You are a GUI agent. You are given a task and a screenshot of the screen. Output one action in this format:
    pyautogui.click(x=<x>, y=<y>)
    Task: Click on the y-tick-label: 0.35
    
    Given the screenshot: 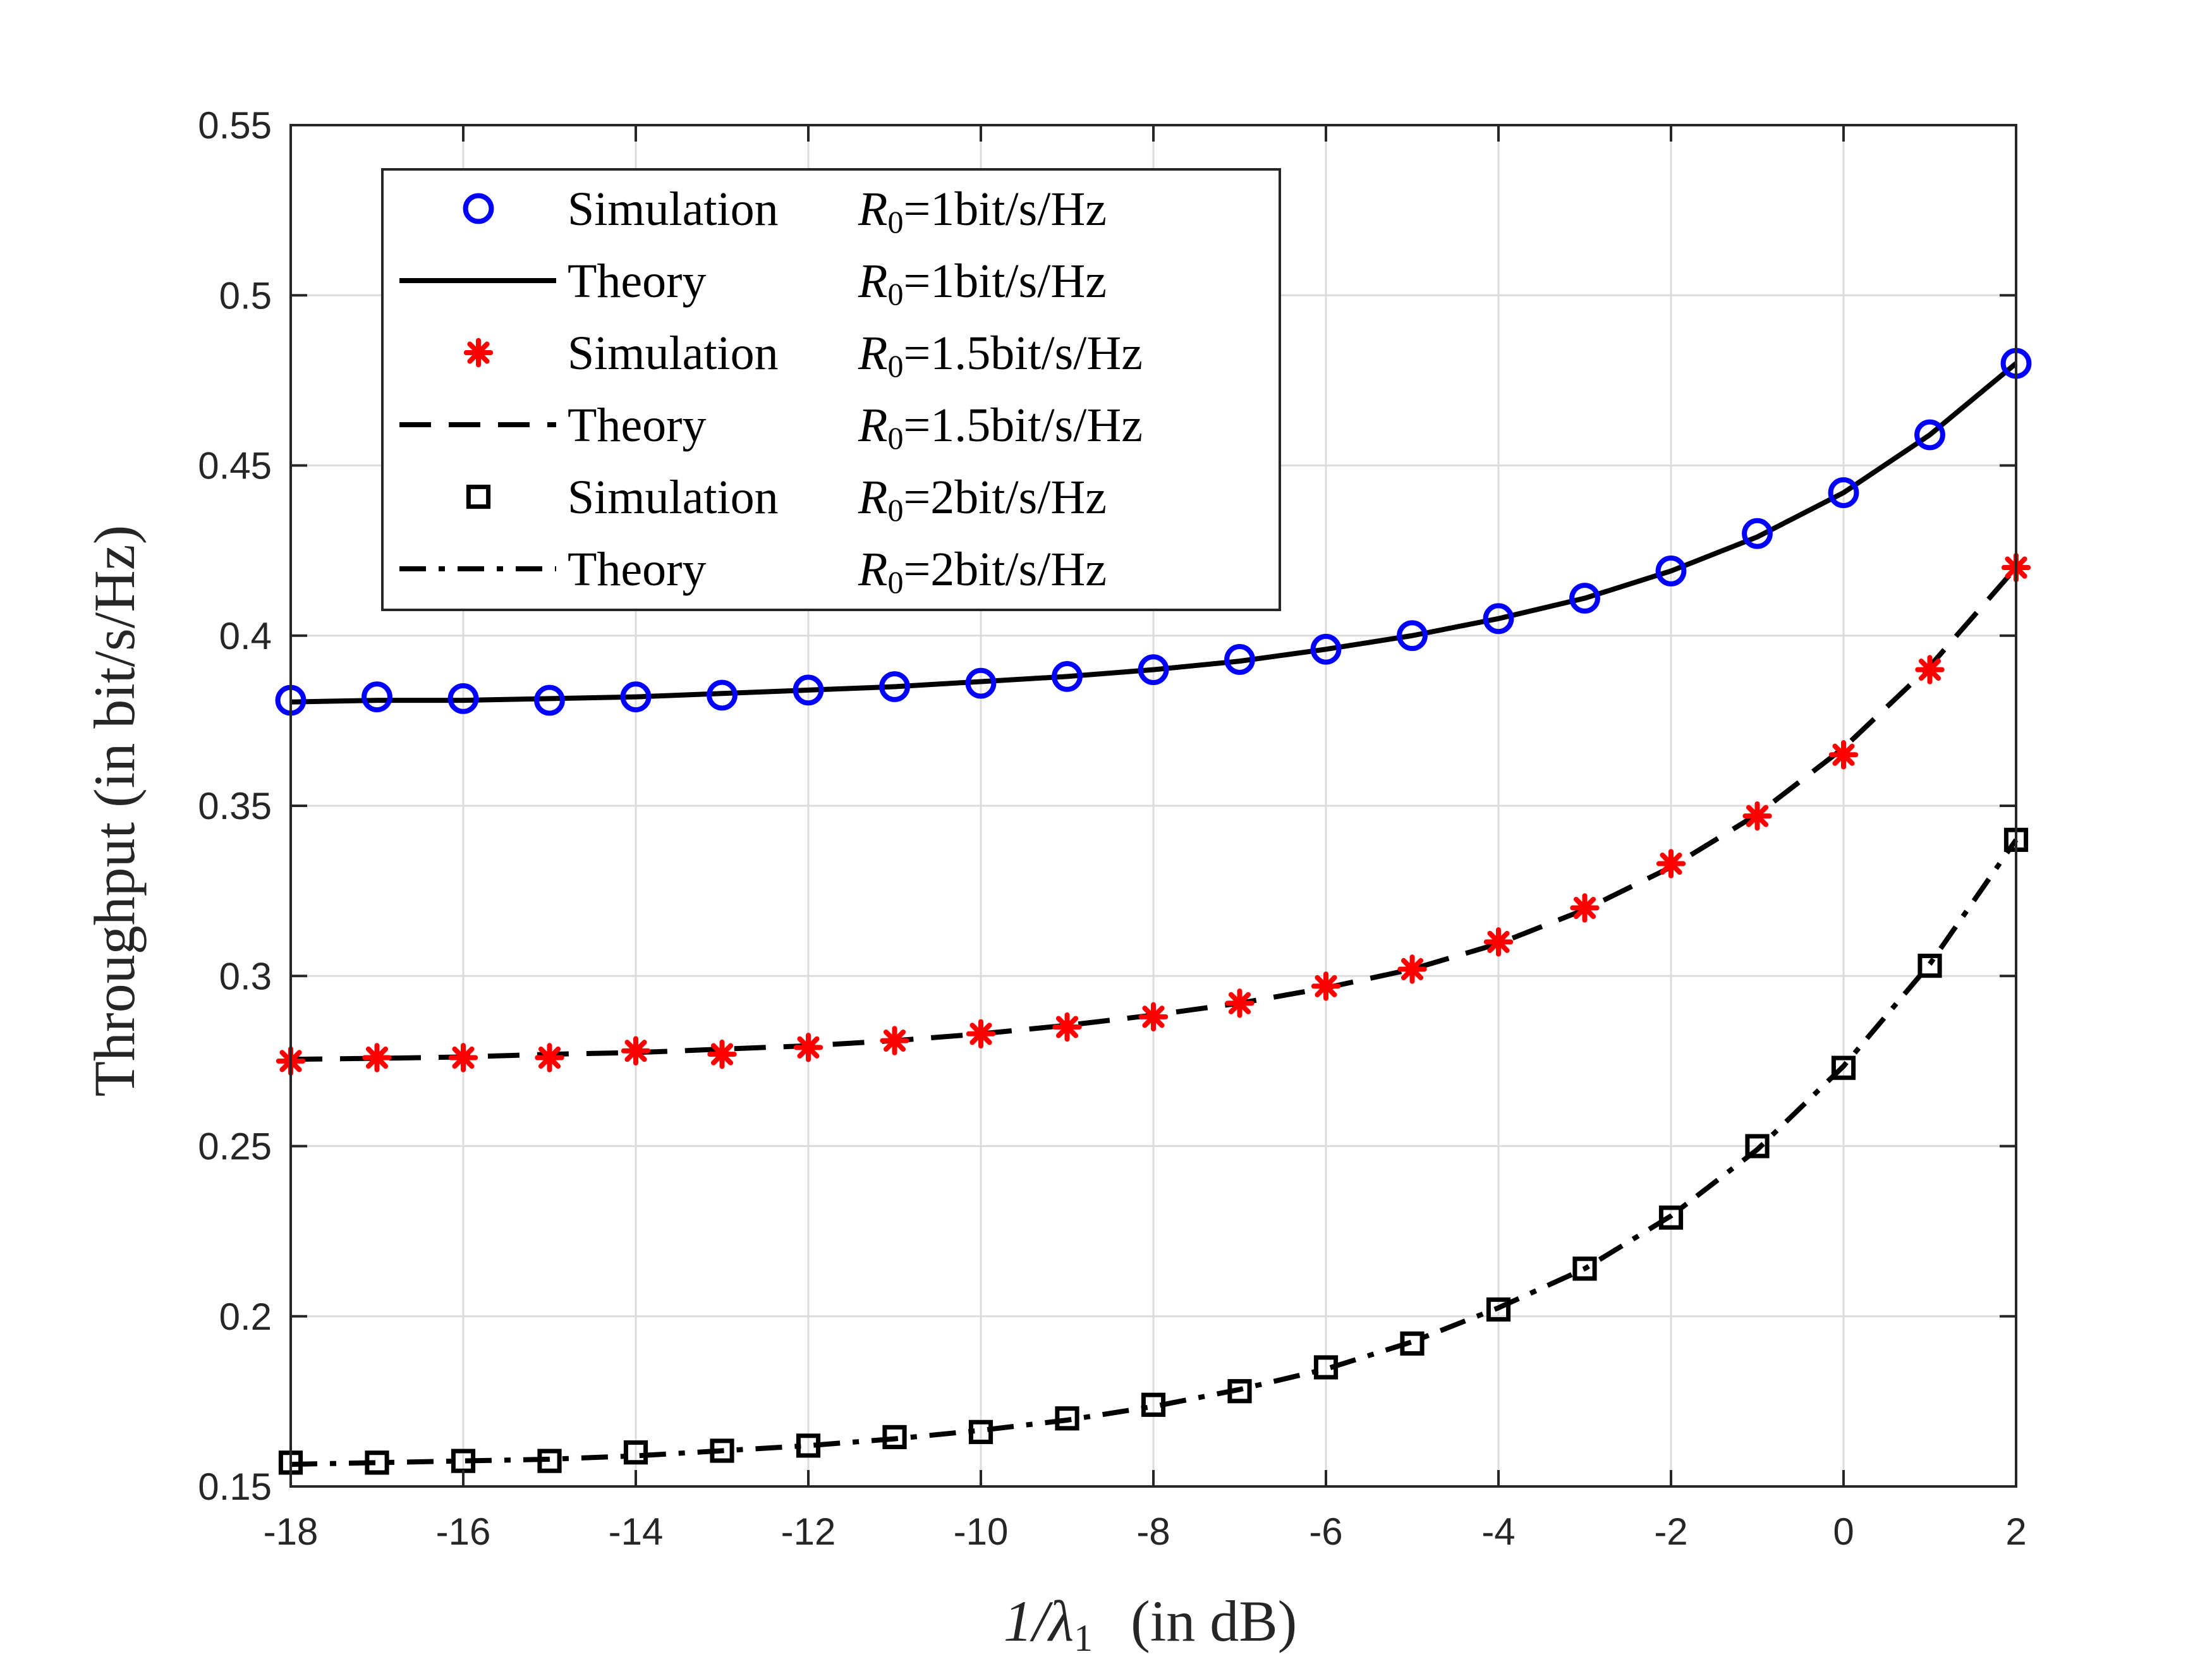 What is the action you would take?
    pyautogui.click(x=235, y=806)
    